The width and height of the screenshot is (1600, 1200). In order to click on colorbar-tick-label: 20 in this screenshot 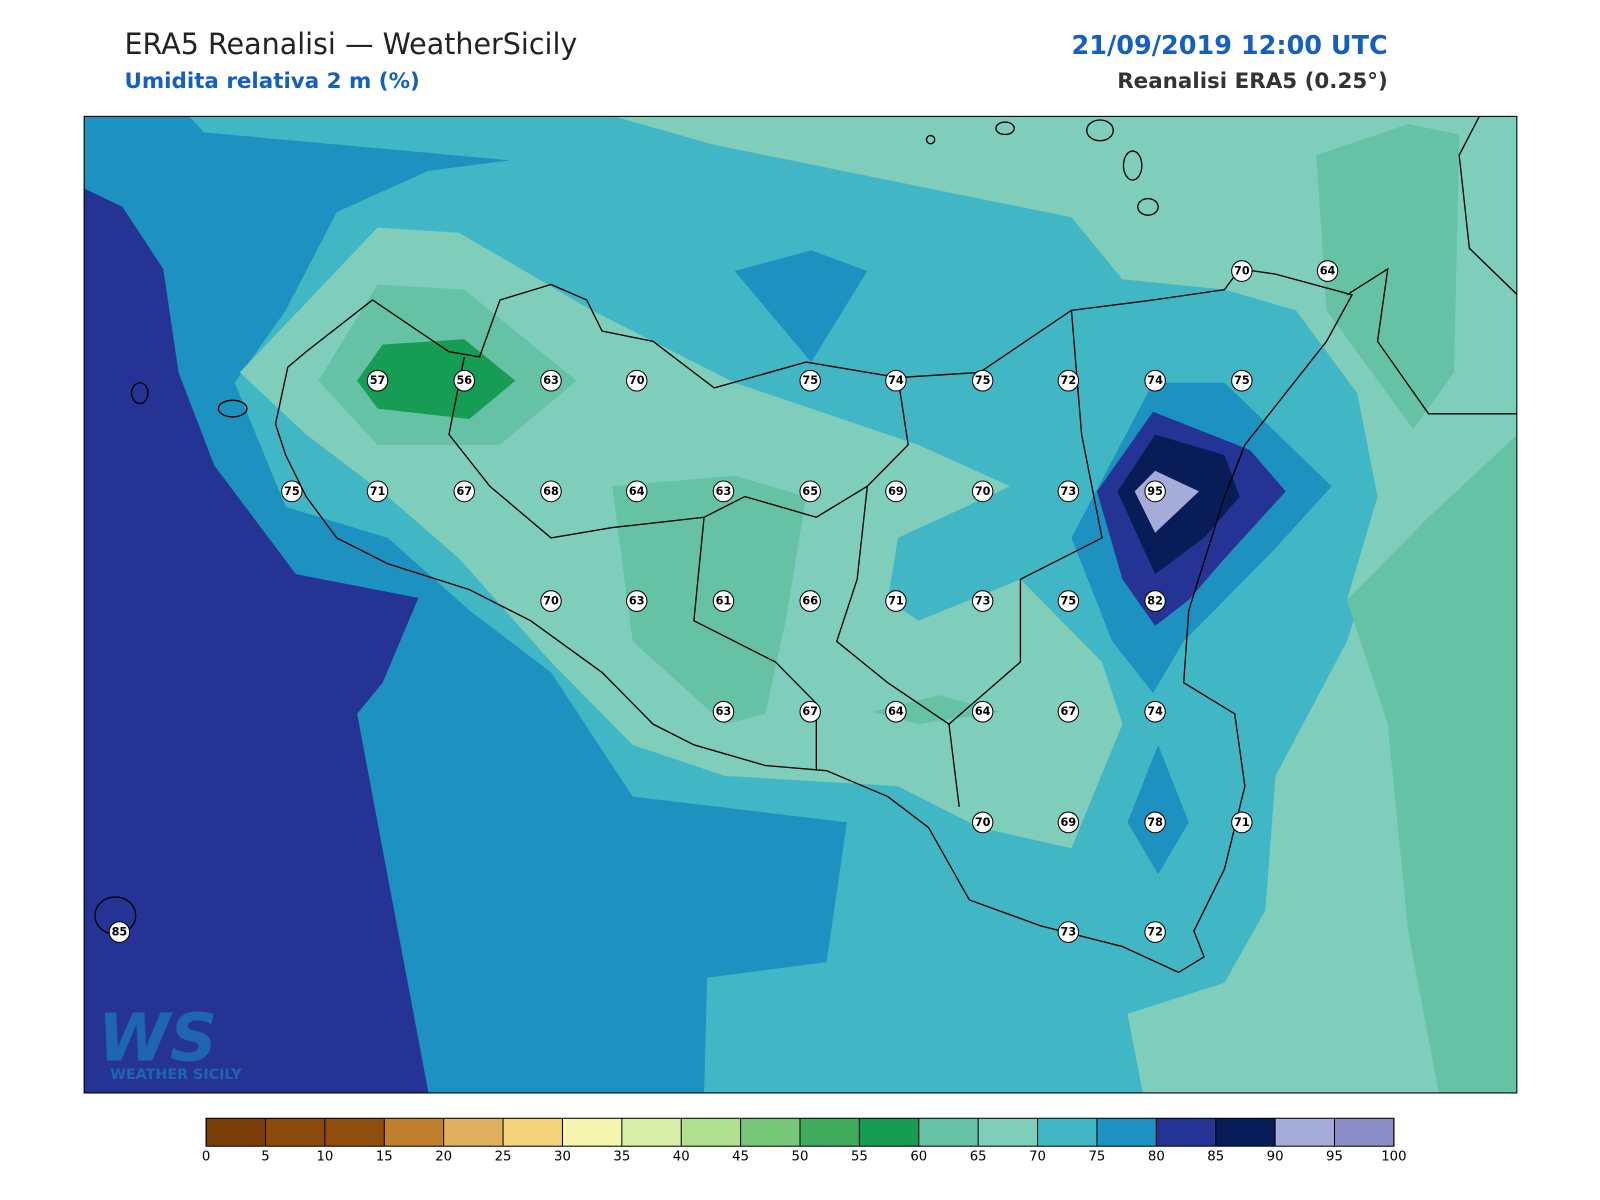, I will do `click(443, 1157)`.